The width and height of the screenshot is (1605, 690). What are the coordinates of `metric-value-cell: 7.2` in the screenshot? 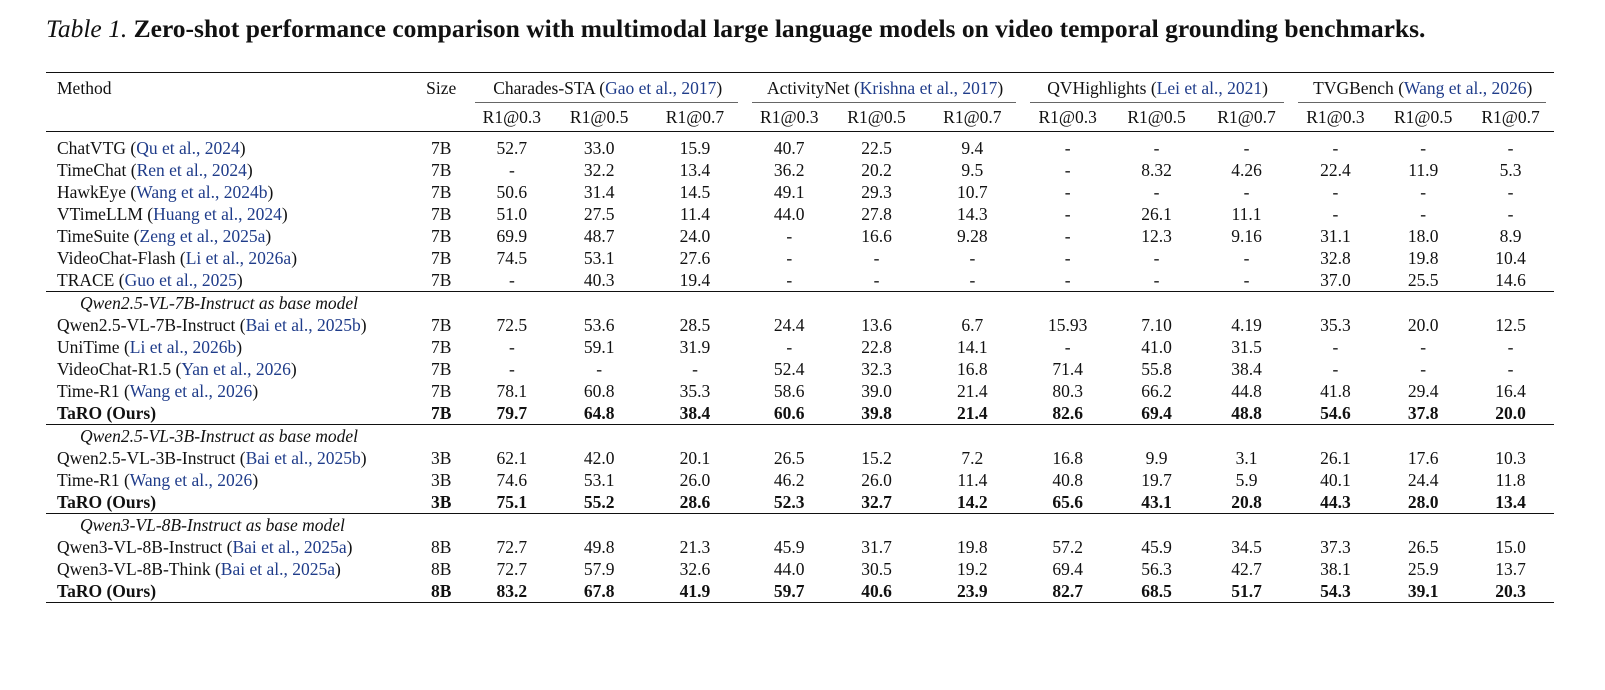 It's located at (972, 458).